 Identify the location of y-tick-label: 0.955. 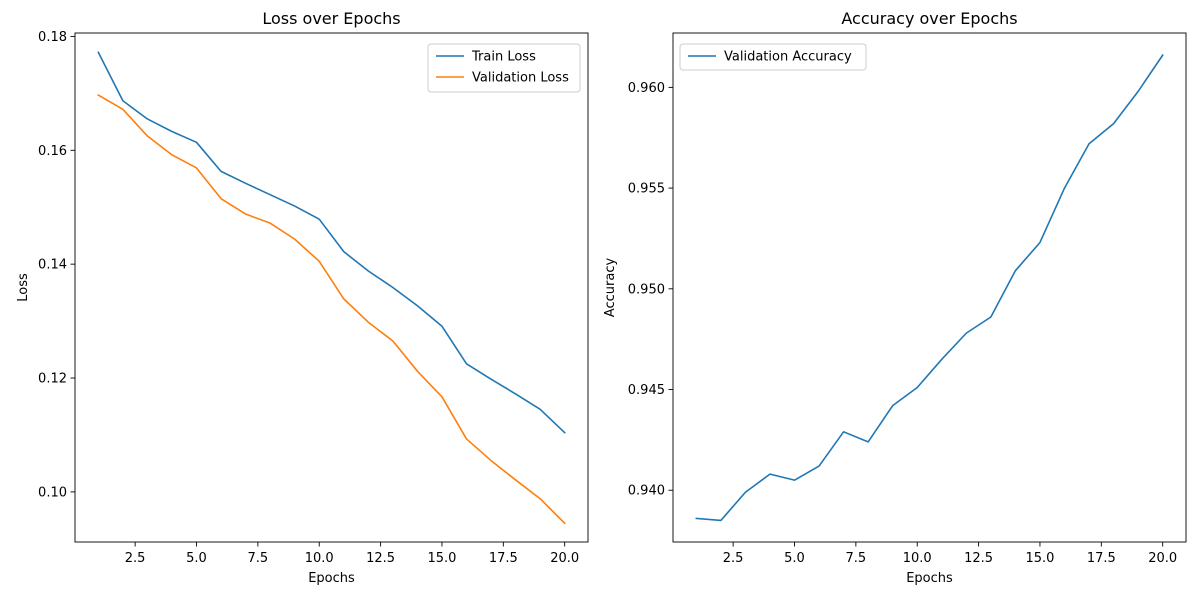
(646, 189).